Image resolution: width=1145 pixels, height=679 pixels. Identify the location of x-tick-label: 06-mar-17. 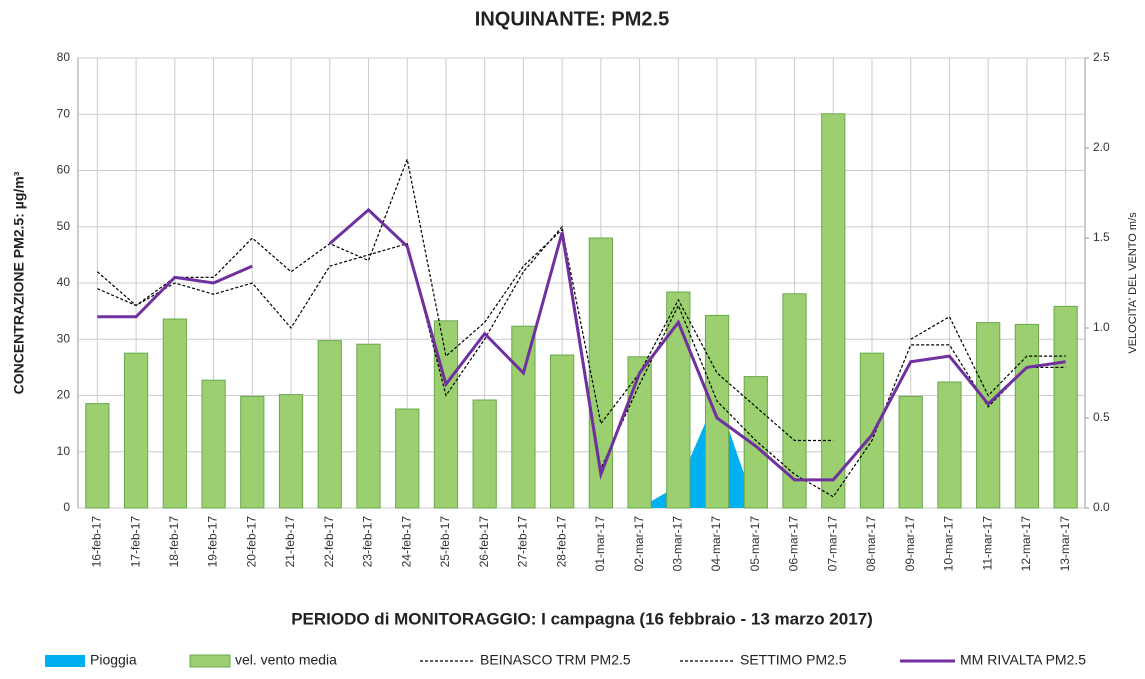
(794, 544).